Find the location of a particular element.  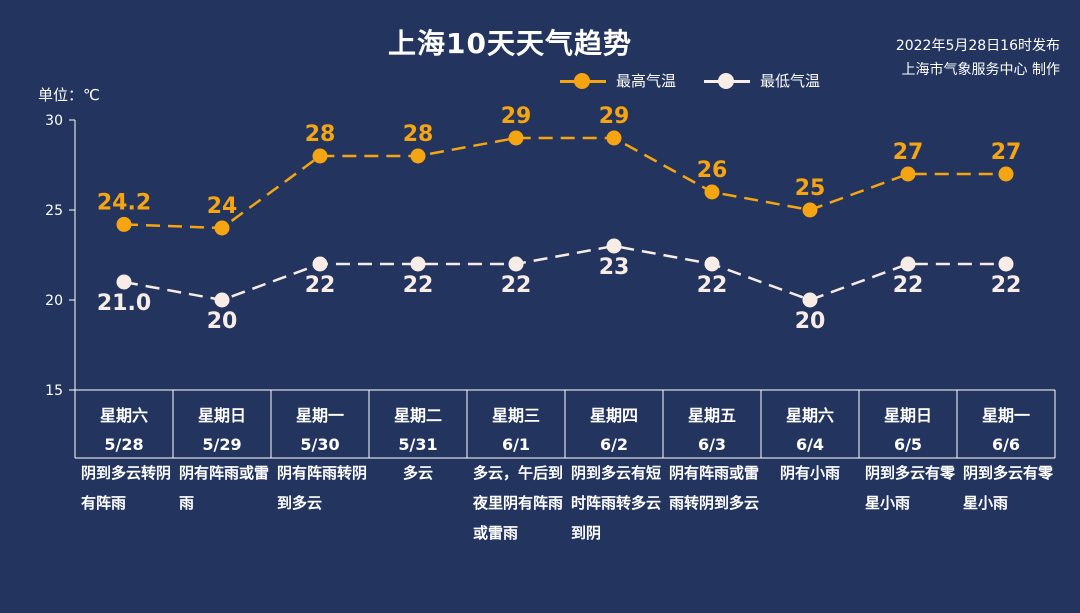

legend-item-high: 最高气温 is located at coordinates (618, 80).